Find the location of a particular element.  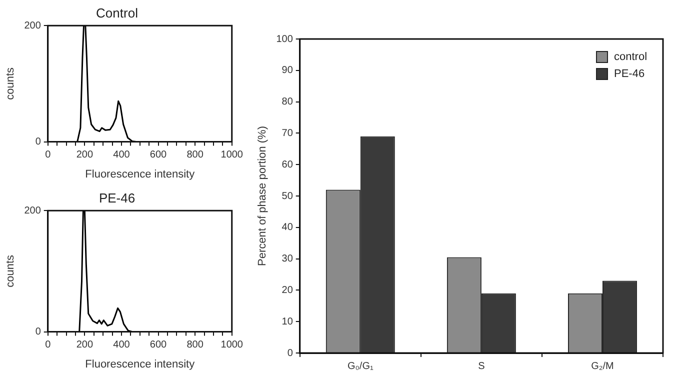

y-tick-label: 60 is located at coordinates (288, 164).